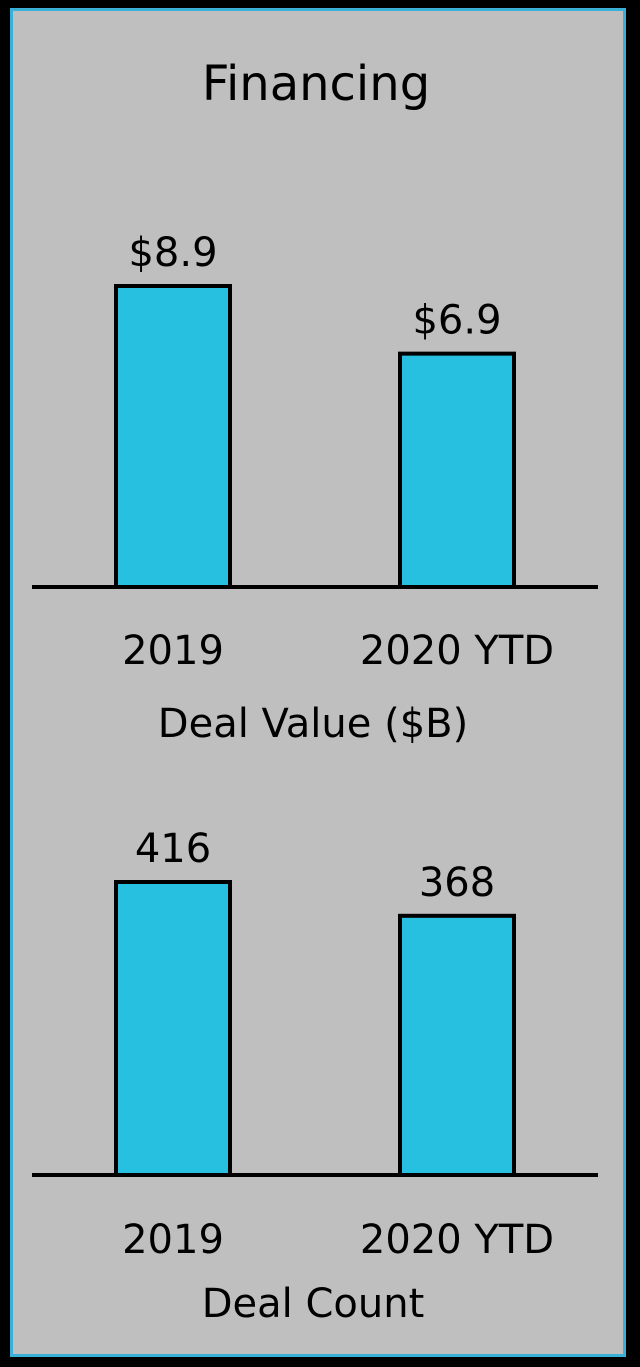 Image resolution: width=640 pixels, height=1367 pixels. I want to click on value-label: 416, so click(173, 849).